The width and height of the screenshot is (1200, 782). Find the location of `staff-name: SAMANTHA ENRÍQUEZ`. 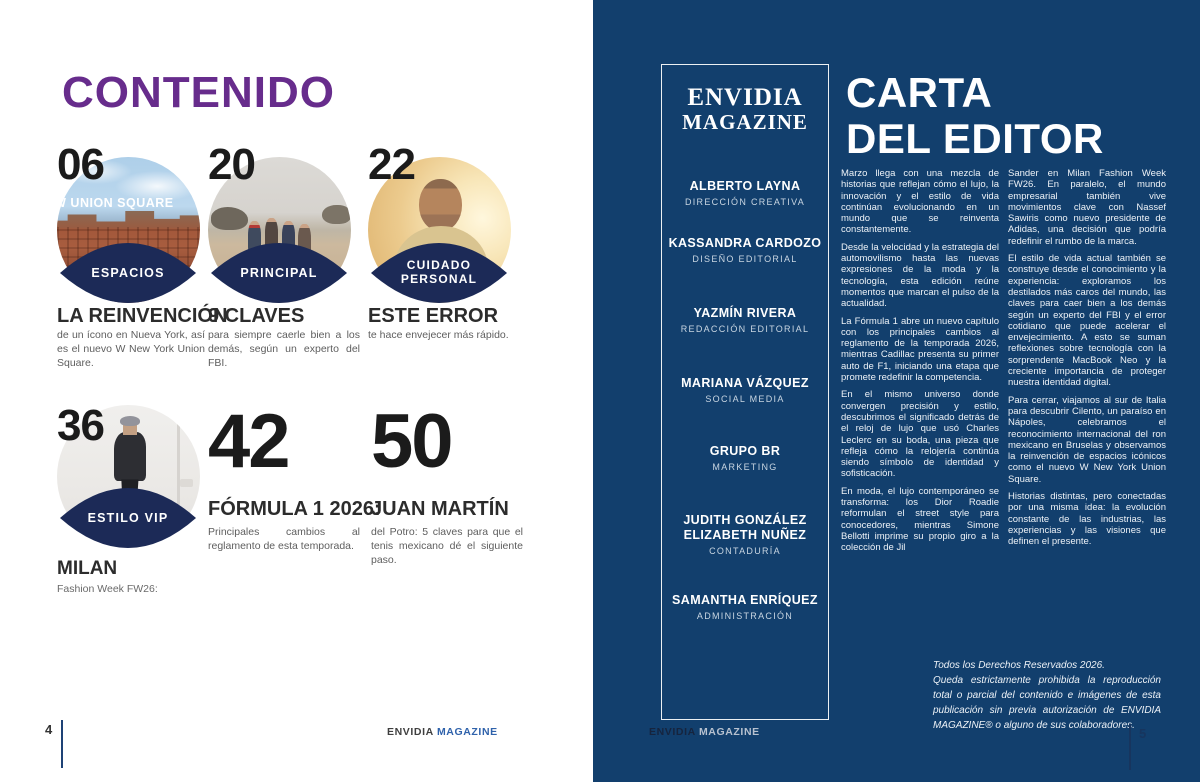

staff-name: SAMANTHA ENRÍQUEZ is located at coordinates (745, 600).